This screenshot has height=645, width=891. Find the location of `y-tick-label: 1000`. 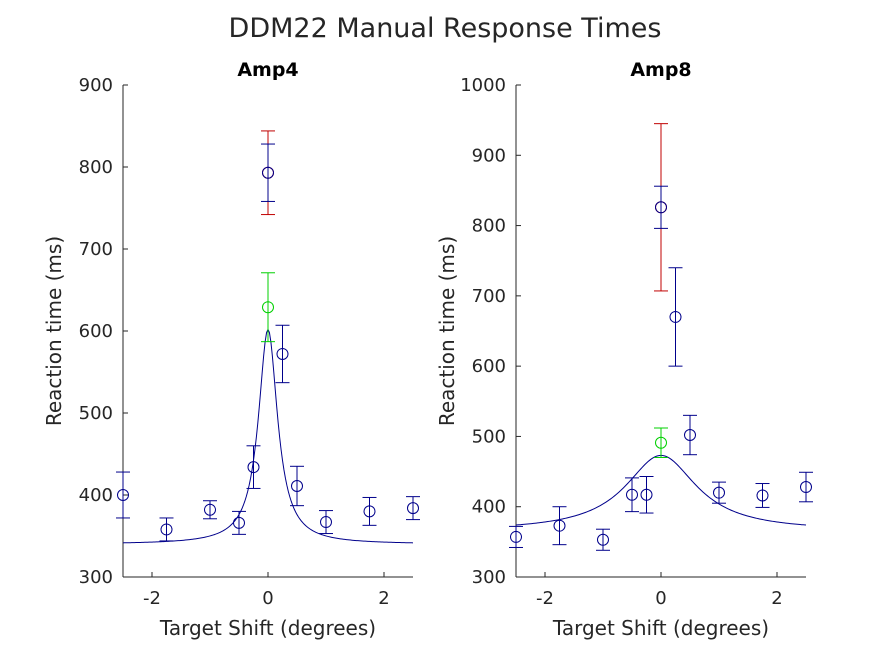

y-tick-label: 1000 is located at coordinates (483, 85).